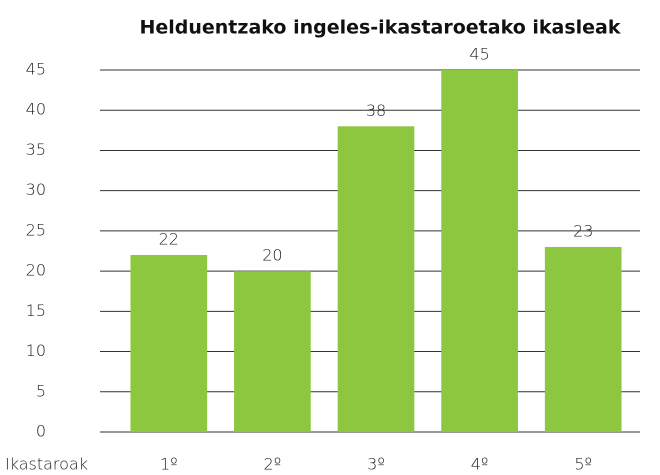  I want to click on value-label: 38, so click(376, 110).